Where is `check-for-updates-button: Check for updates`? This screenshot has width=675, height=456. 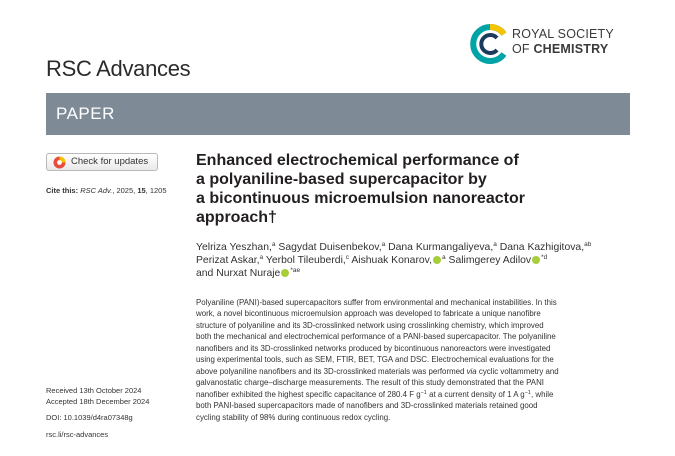
check-for-updates-button: Check for updates is located at coordinates (102, 162).